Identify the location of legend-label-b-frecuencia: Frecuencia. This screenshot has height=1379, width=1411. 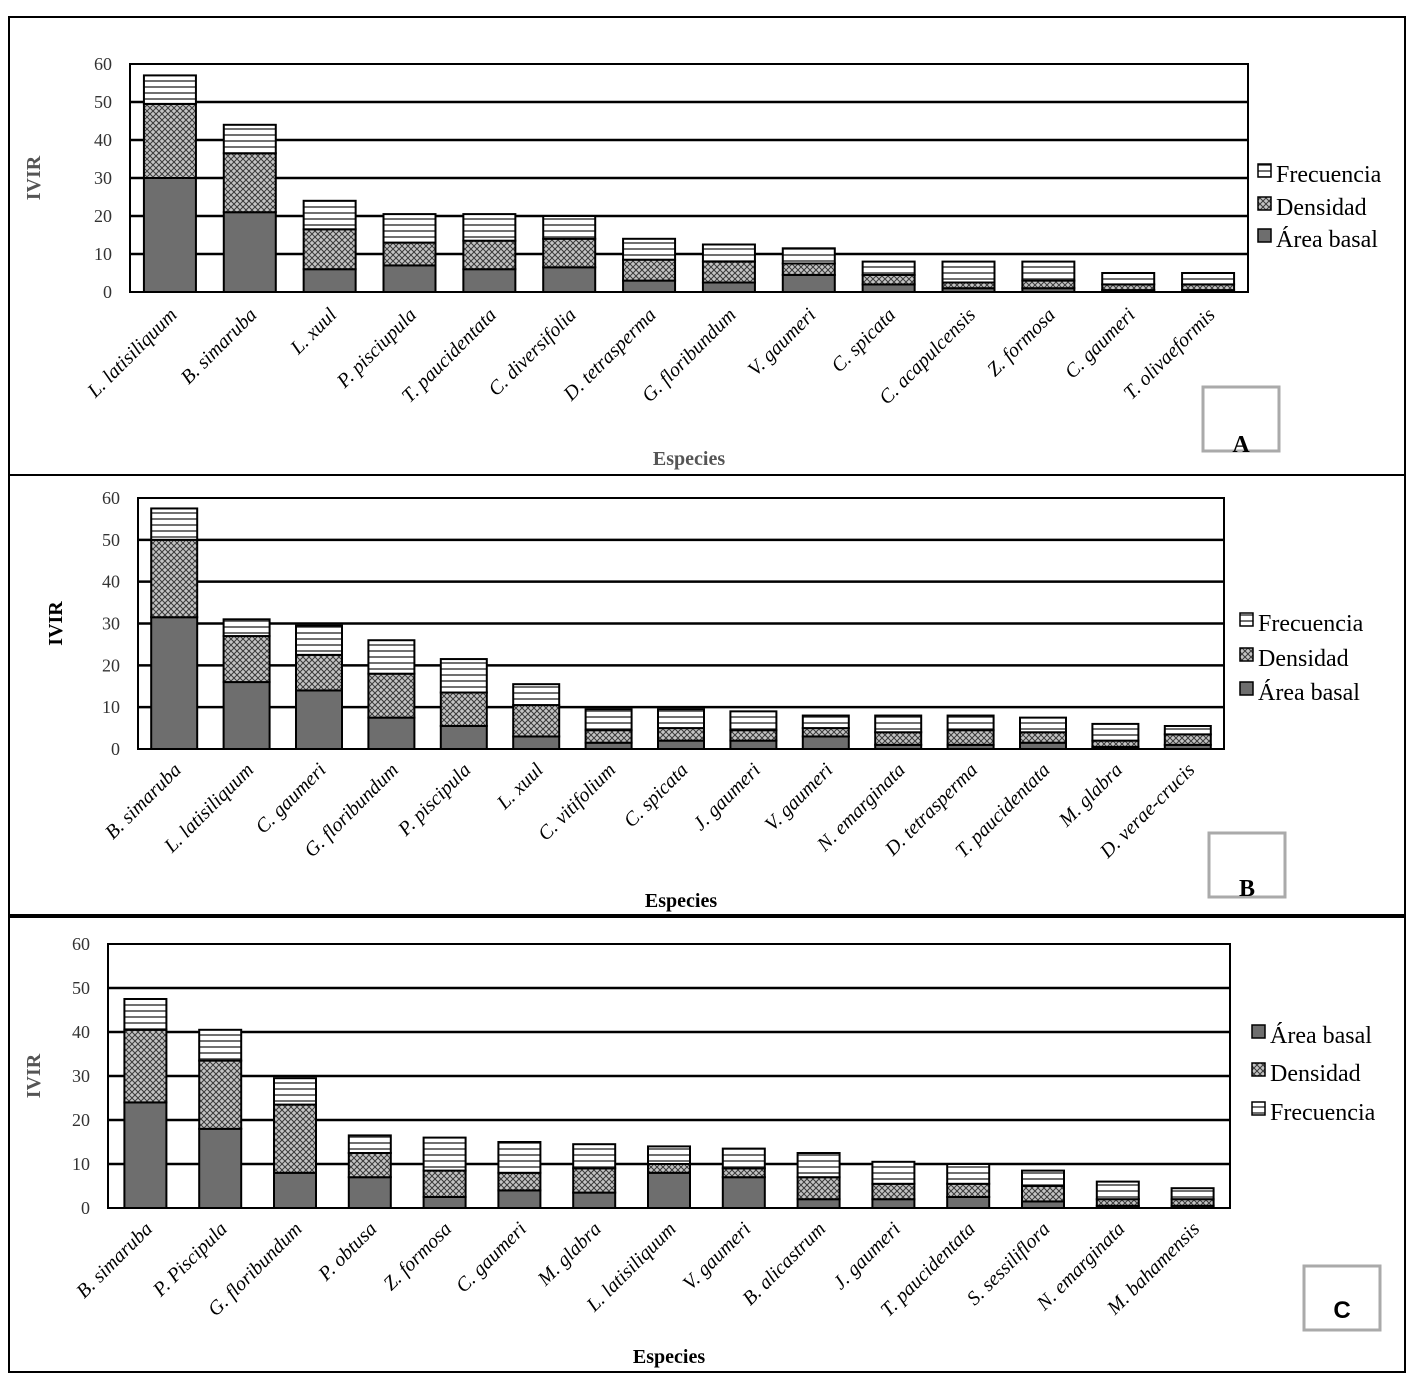
(1311, 624).